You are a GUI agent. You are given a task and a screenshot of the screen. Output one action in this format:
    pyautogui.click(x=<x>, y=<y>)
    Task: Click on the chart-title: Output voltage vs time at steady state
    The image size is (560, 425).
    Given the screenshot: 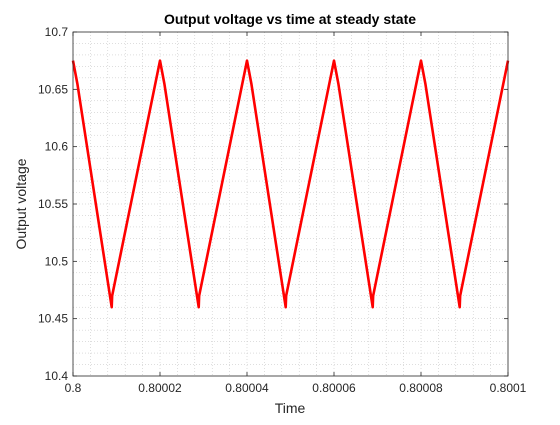 What is the action you would take?
    pyautogui.click(x=290, y=19)
    